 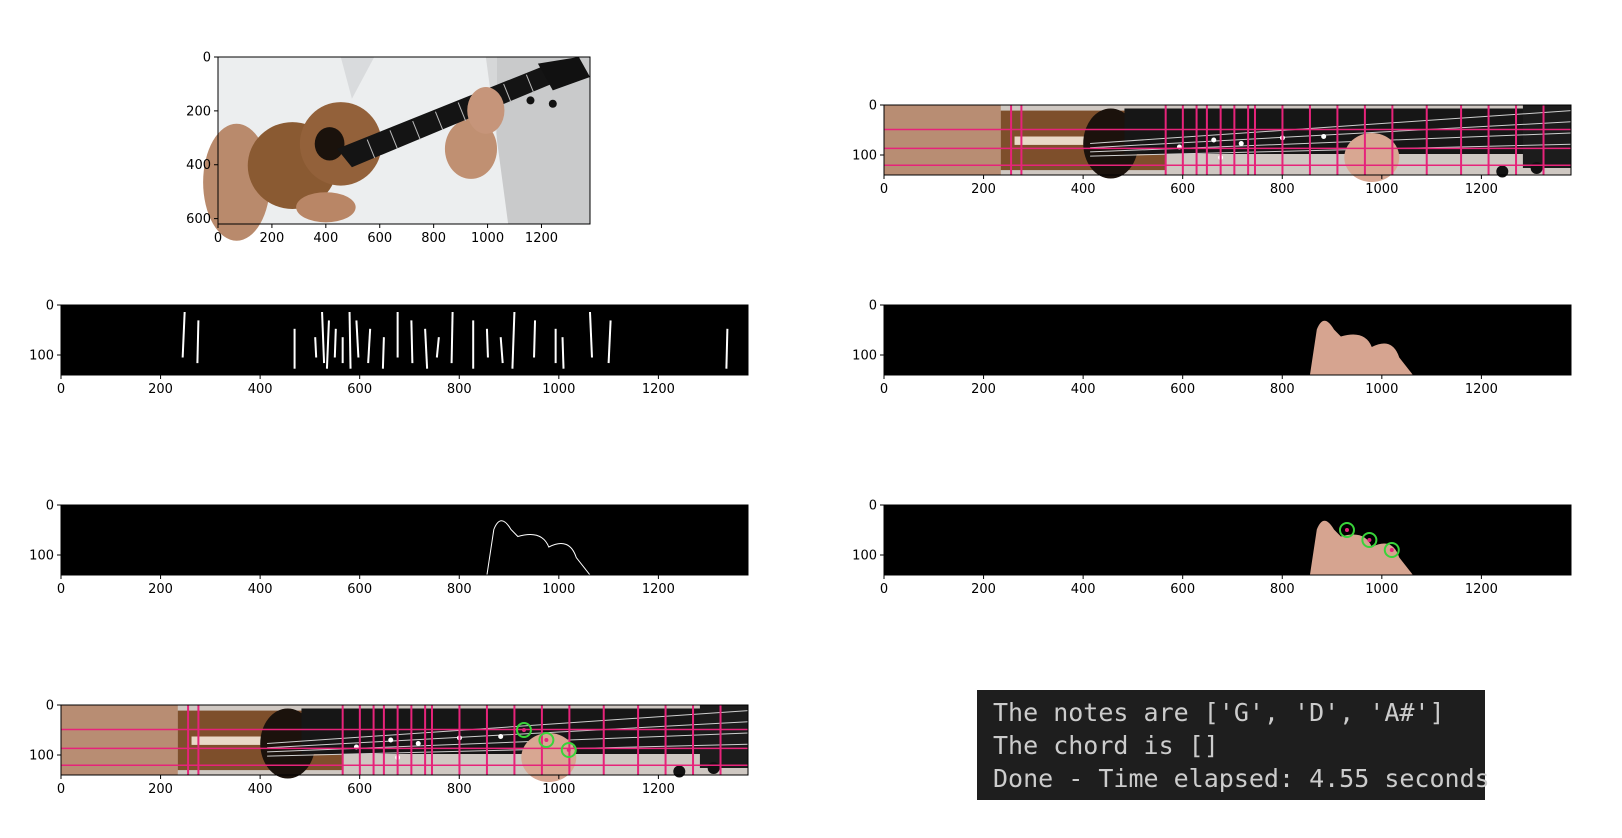 I want to click on final-overlay-xtick-label-0: 0, so click(x=61, y=789).